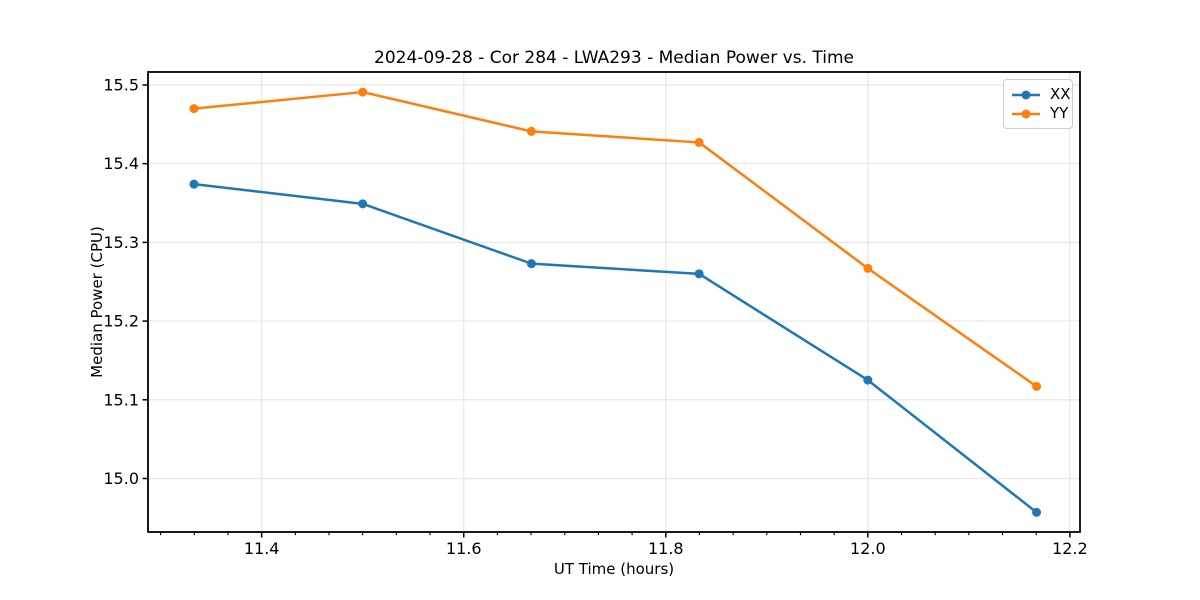 The image size is (1200, 600). I want to click on x-axis-label: UT Time (hours), so click(614, 569).